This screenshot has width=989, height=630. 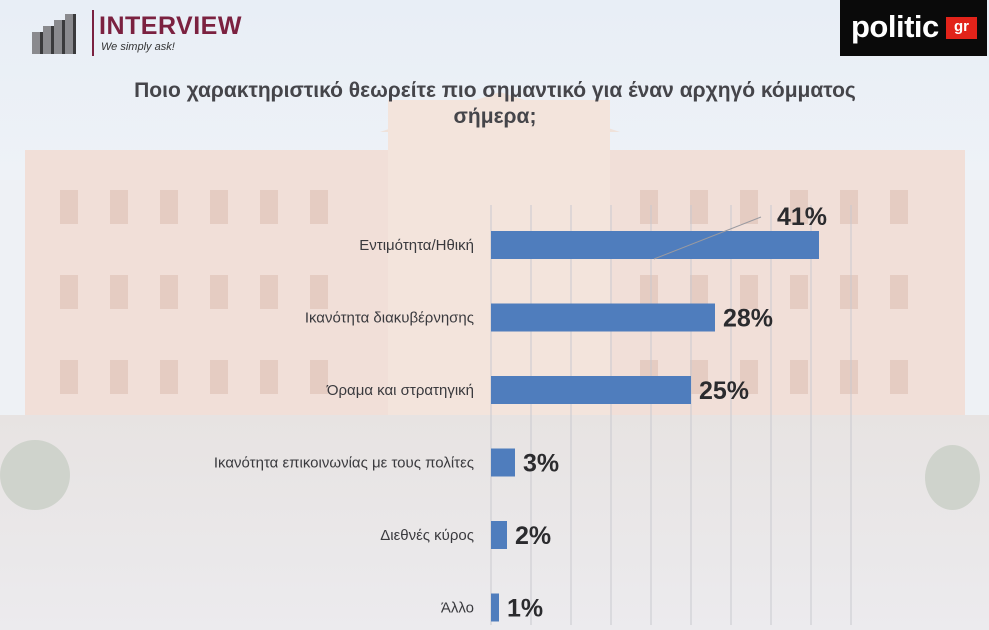 What do you see at coordinates (344, 463) in the screenshot?
I see `category-label: Ικανότητα επικοινωνίας με τους πολίτες` at bounding box center [344, 463].